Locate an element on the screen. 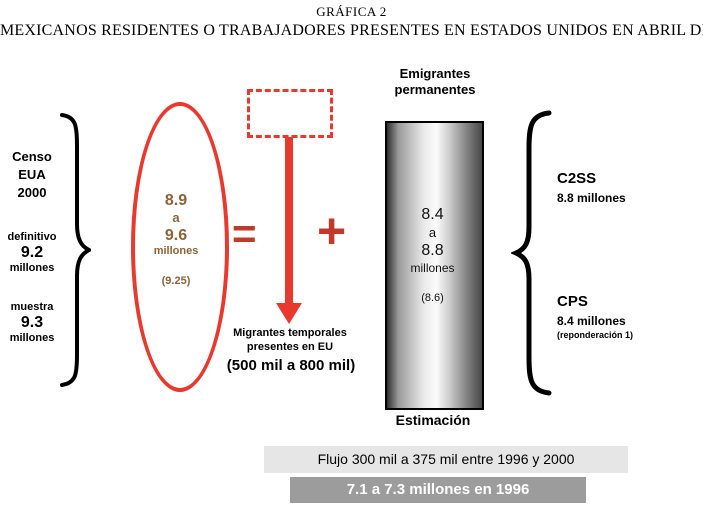 The image size is (703, 512). estimate-bar is located at coordinates (434, 265).